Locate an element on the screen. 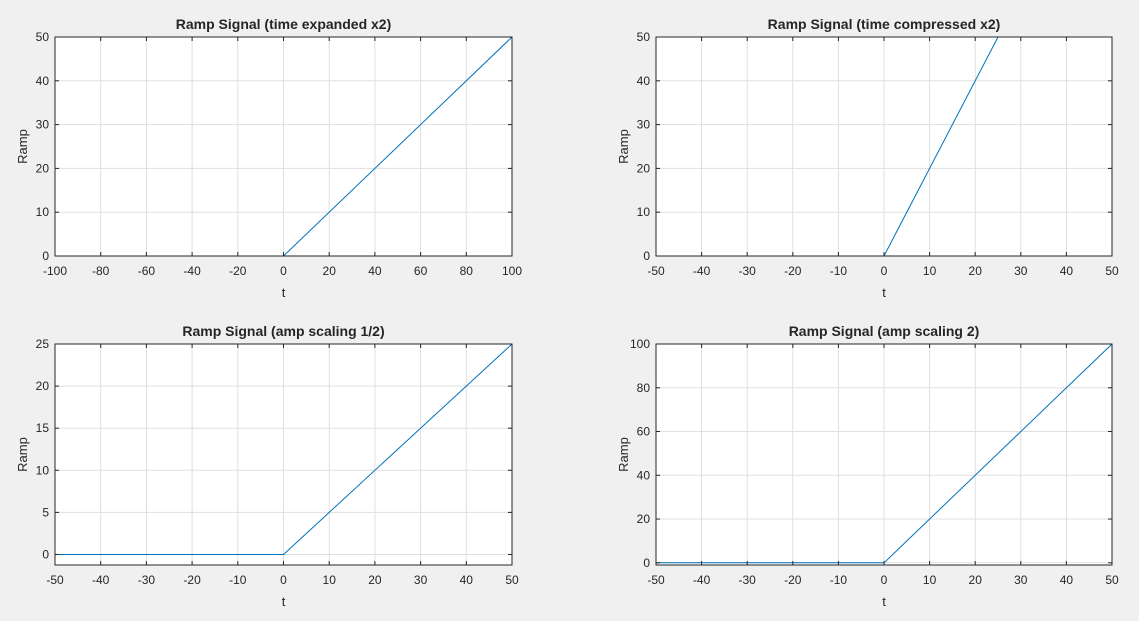 This screenshot has height=621, width=1139. chart-title: Ramp Signal (amp scaling 1/2) is located at coordinates (283, 331).